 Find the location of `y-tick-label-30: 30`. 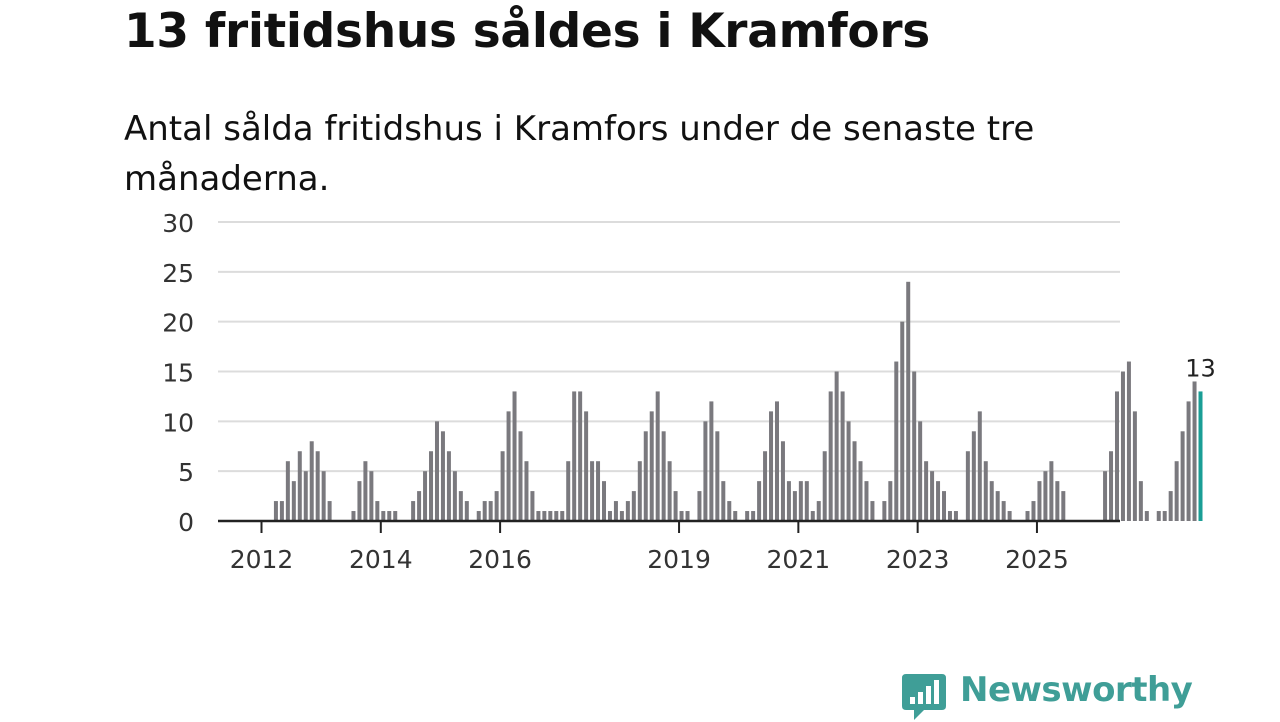

y-tick-label-30: 30 is located at coordinates (178, 223).